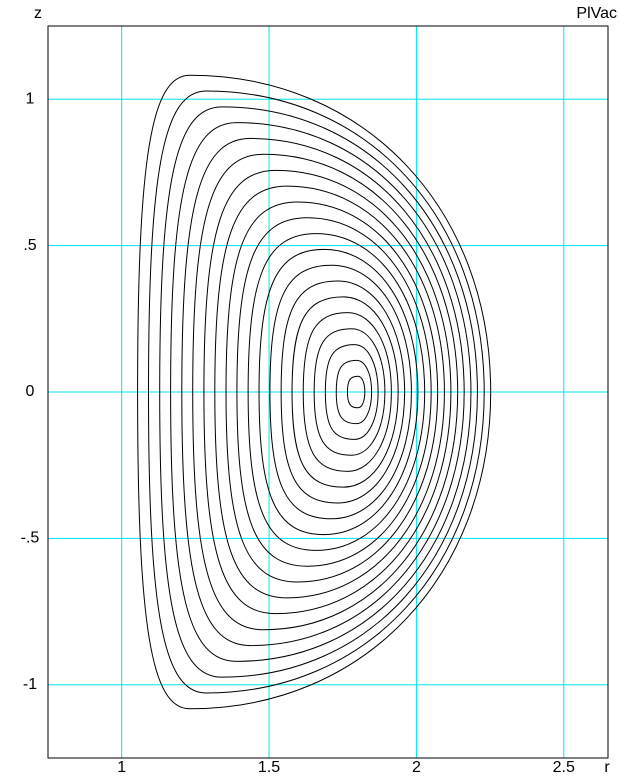  Describe the element at coordinates (29, 245) in the screenshot. I see `y-tick-label: .5` at that location.